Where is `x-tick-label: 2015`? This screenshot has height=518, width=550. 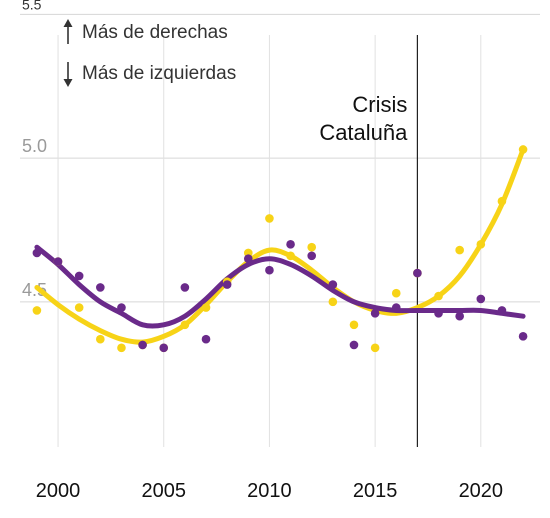
x-tick-label: 2015 is located at coordinates (375, 491).